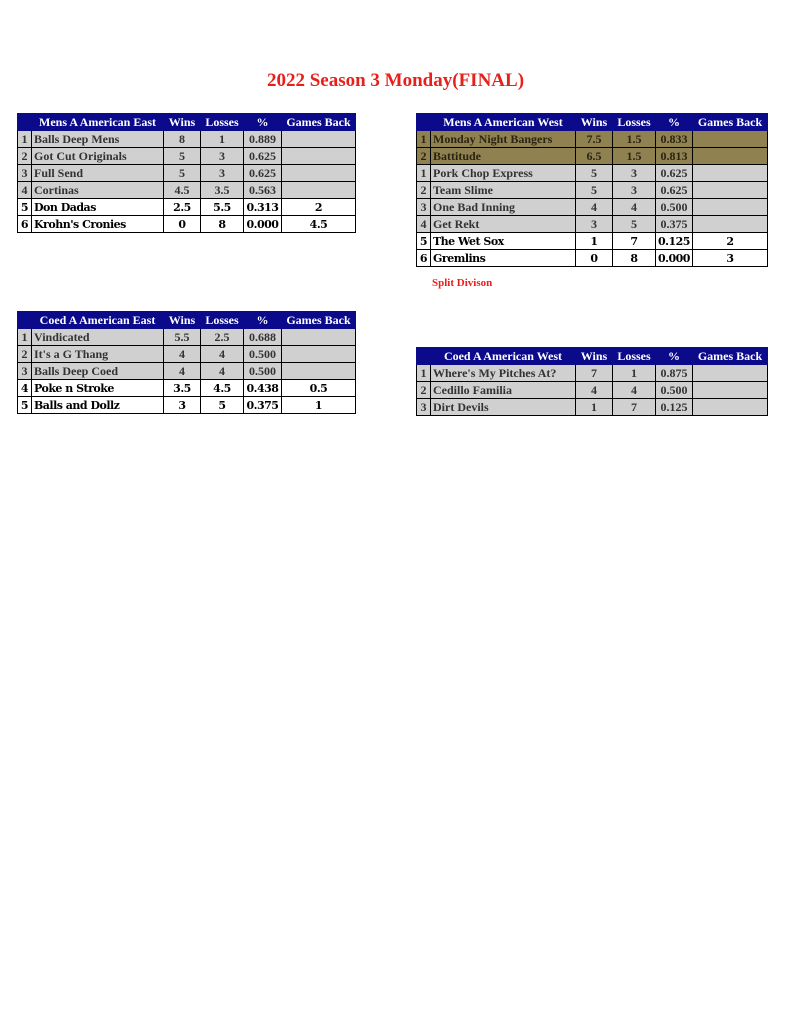 Image resolution: width=791 pixels, height=1024 pixels. Describe the element at coordinates (97, 173) in the screenshot. I see `team-name: Full Send` at that location.